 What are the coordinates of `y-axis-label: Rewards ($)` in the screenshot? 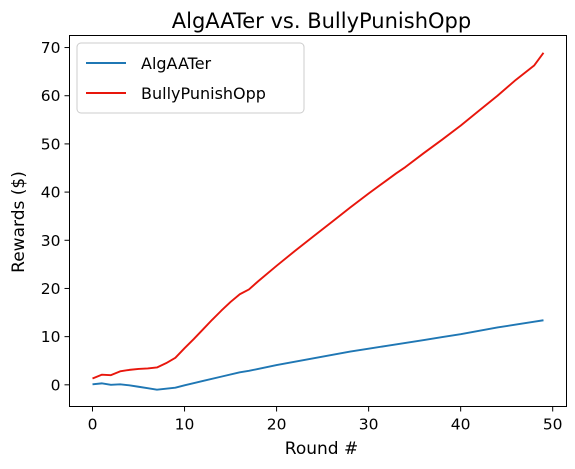 It's located at (19, 222).